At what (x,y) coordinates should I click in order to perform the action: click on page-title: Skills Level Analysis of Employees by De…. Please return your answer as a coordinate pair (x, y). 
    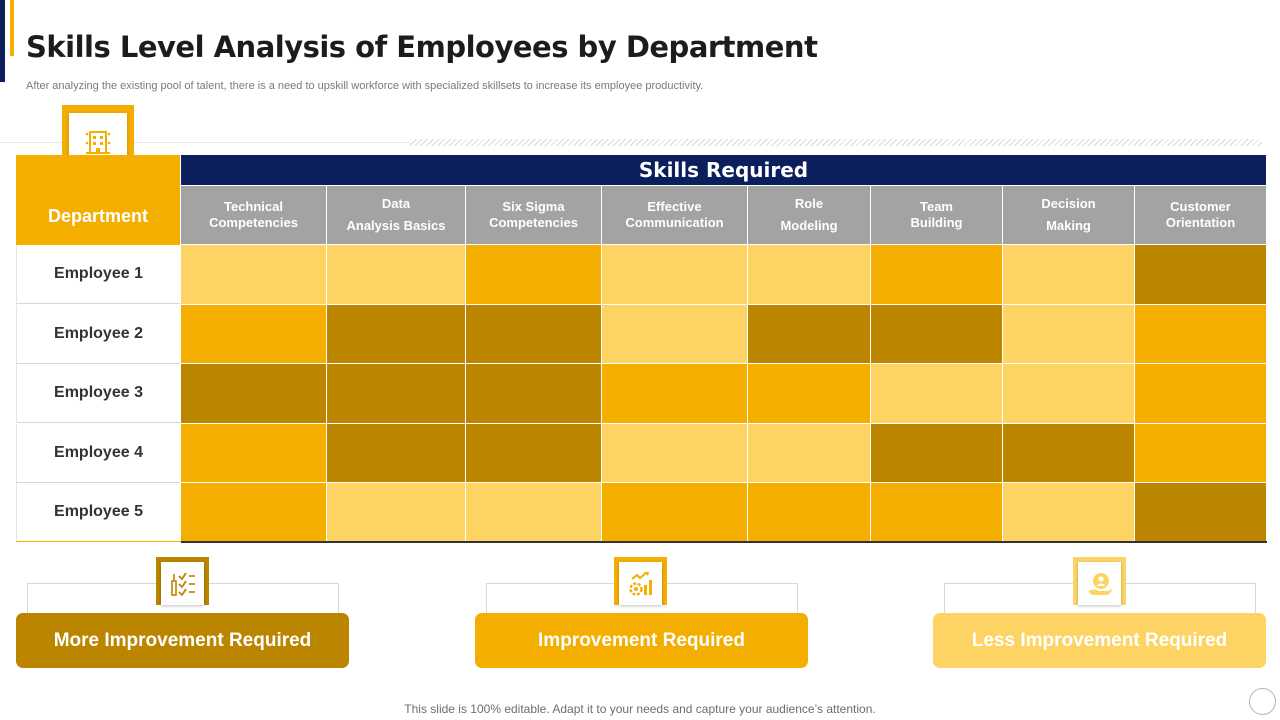
    Looking at the image, I should click on (422, 47).